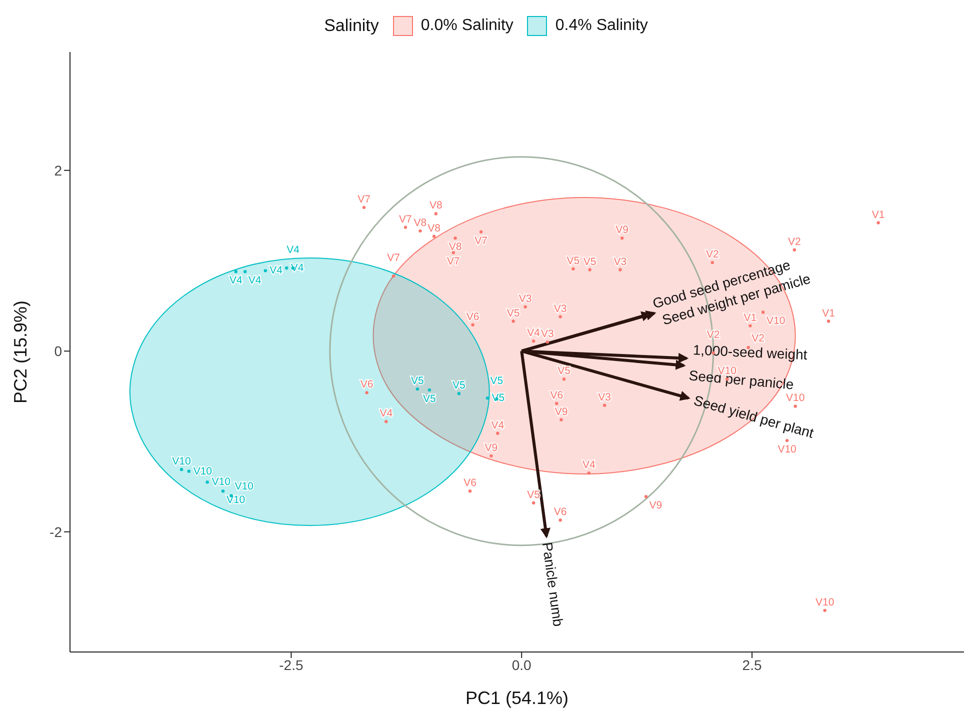 The image size is (976, 728). What do you see at coordinates (58, 351) in the screenshot?
I see `y-tick-label: 0` at bounding box center [58, 351].